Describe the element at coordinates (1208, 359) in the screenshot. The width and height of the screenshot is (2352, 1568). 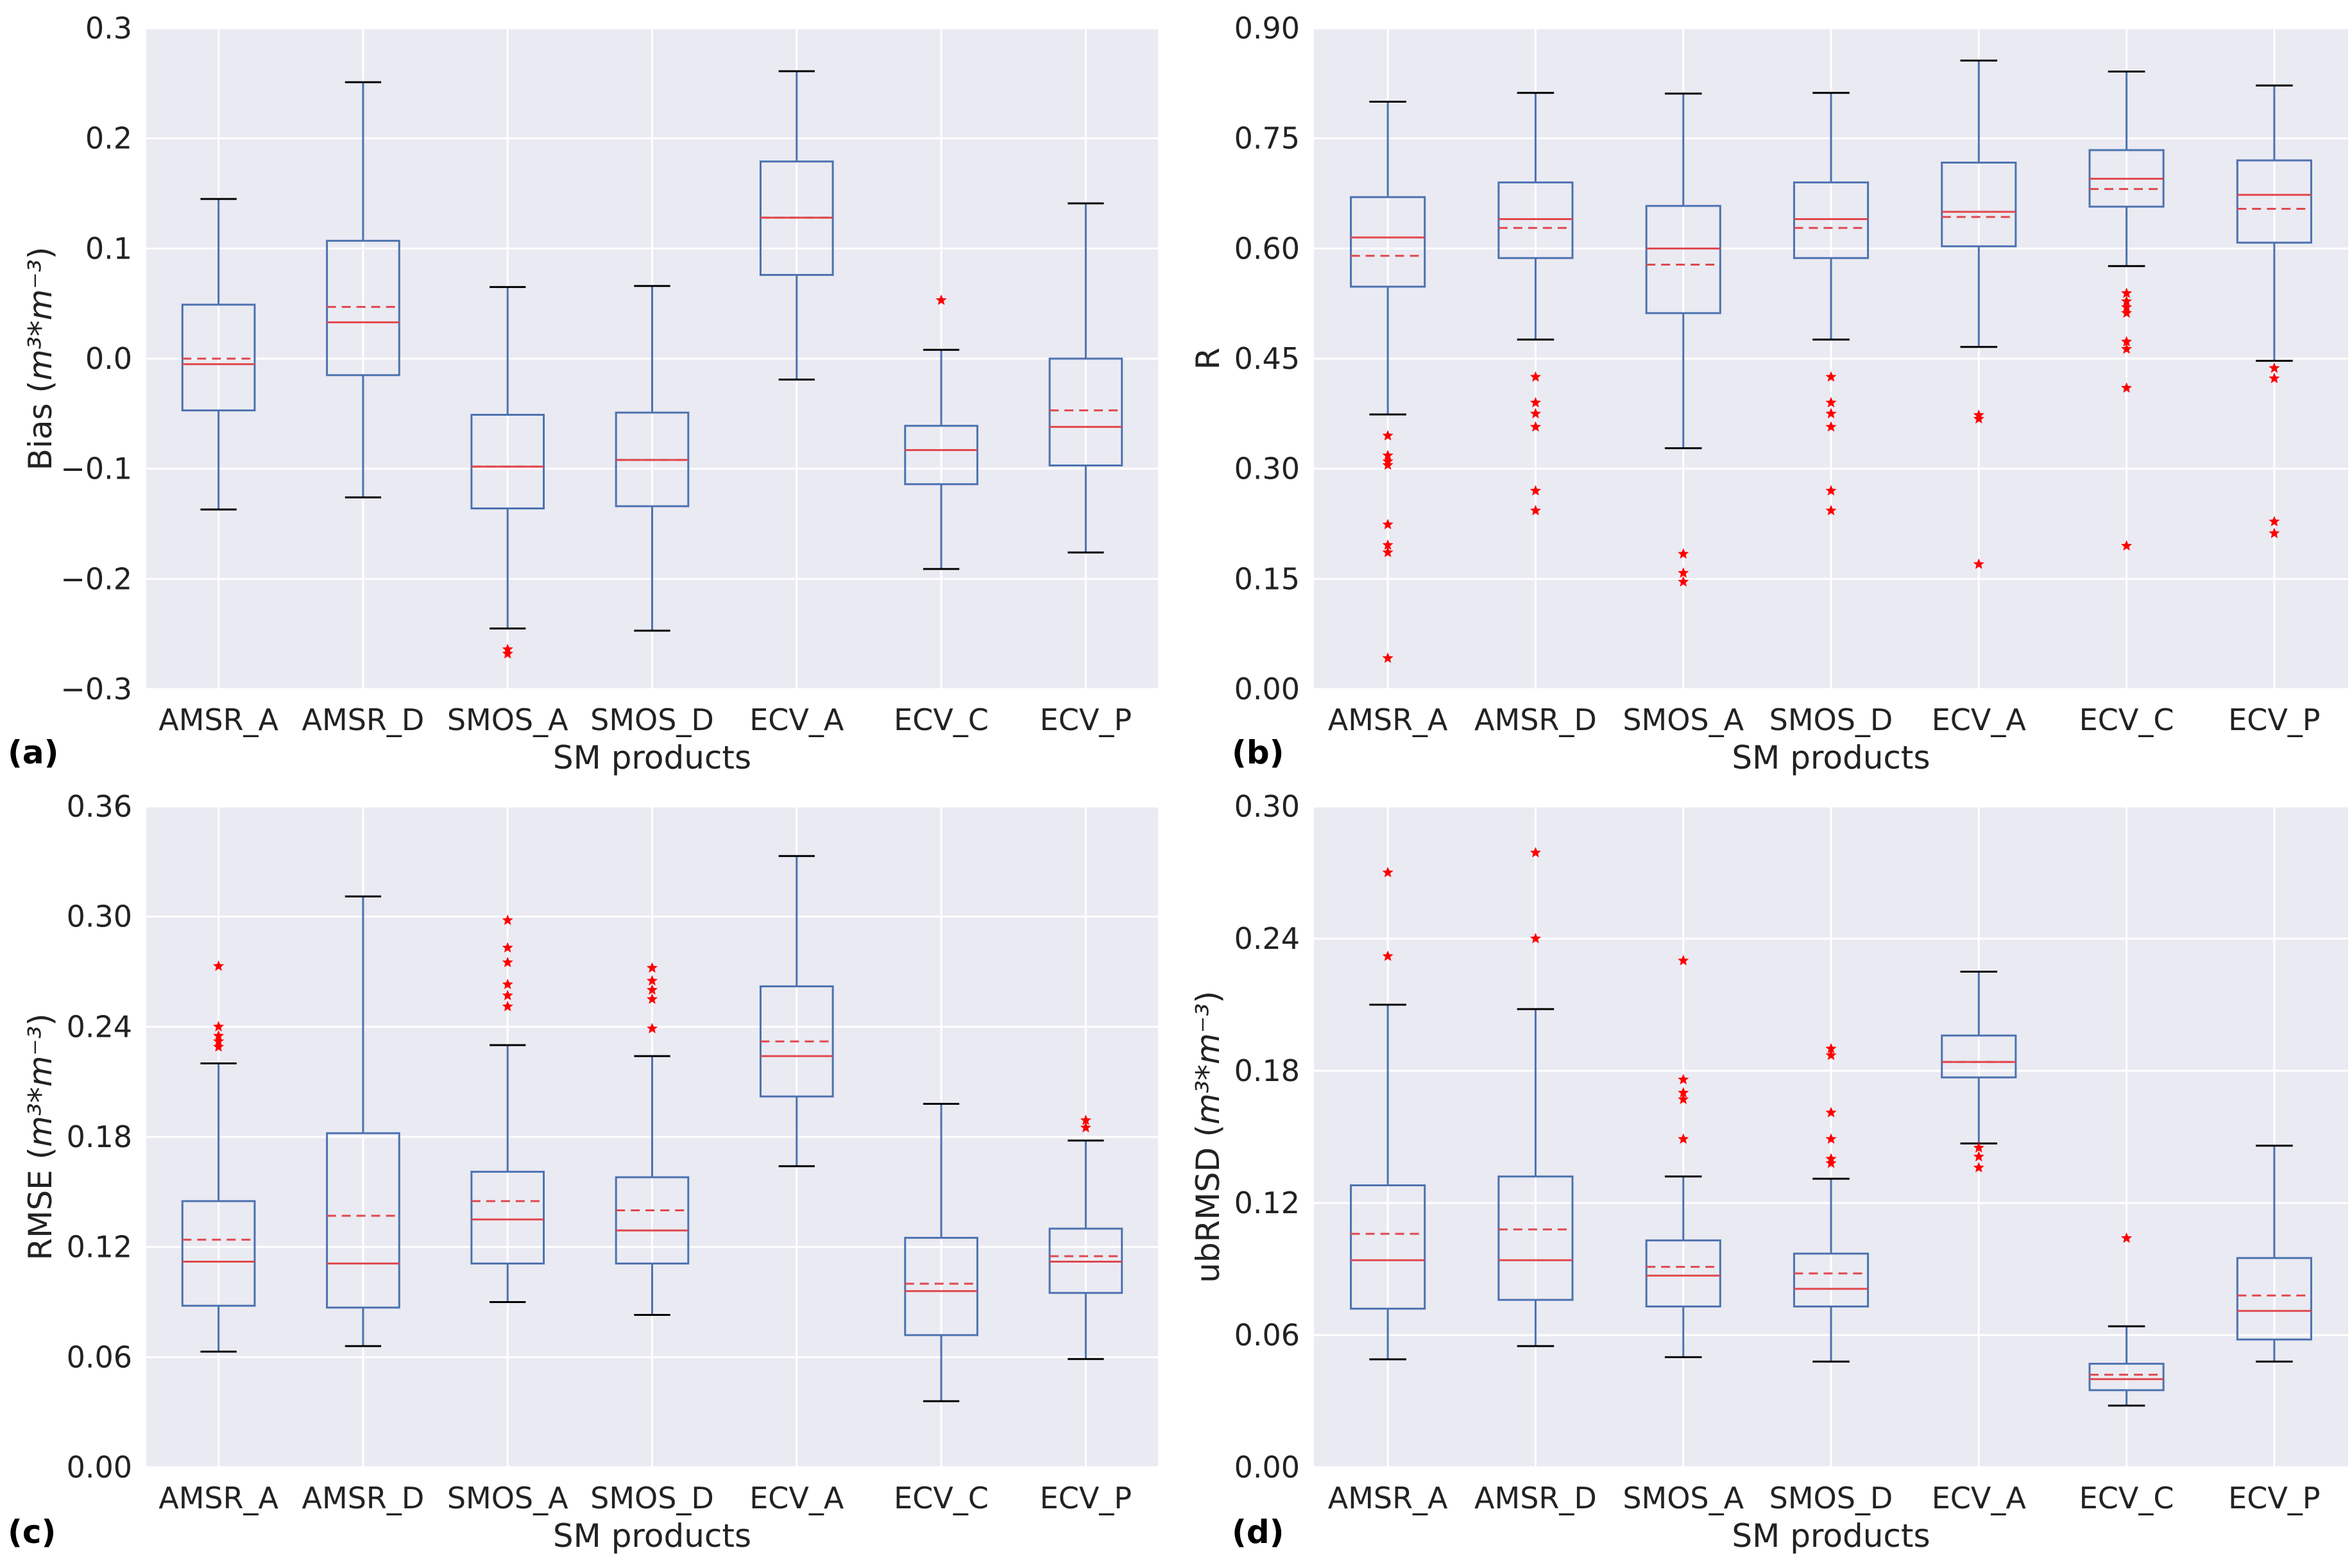
I see `y-axis-label: R` at that location.